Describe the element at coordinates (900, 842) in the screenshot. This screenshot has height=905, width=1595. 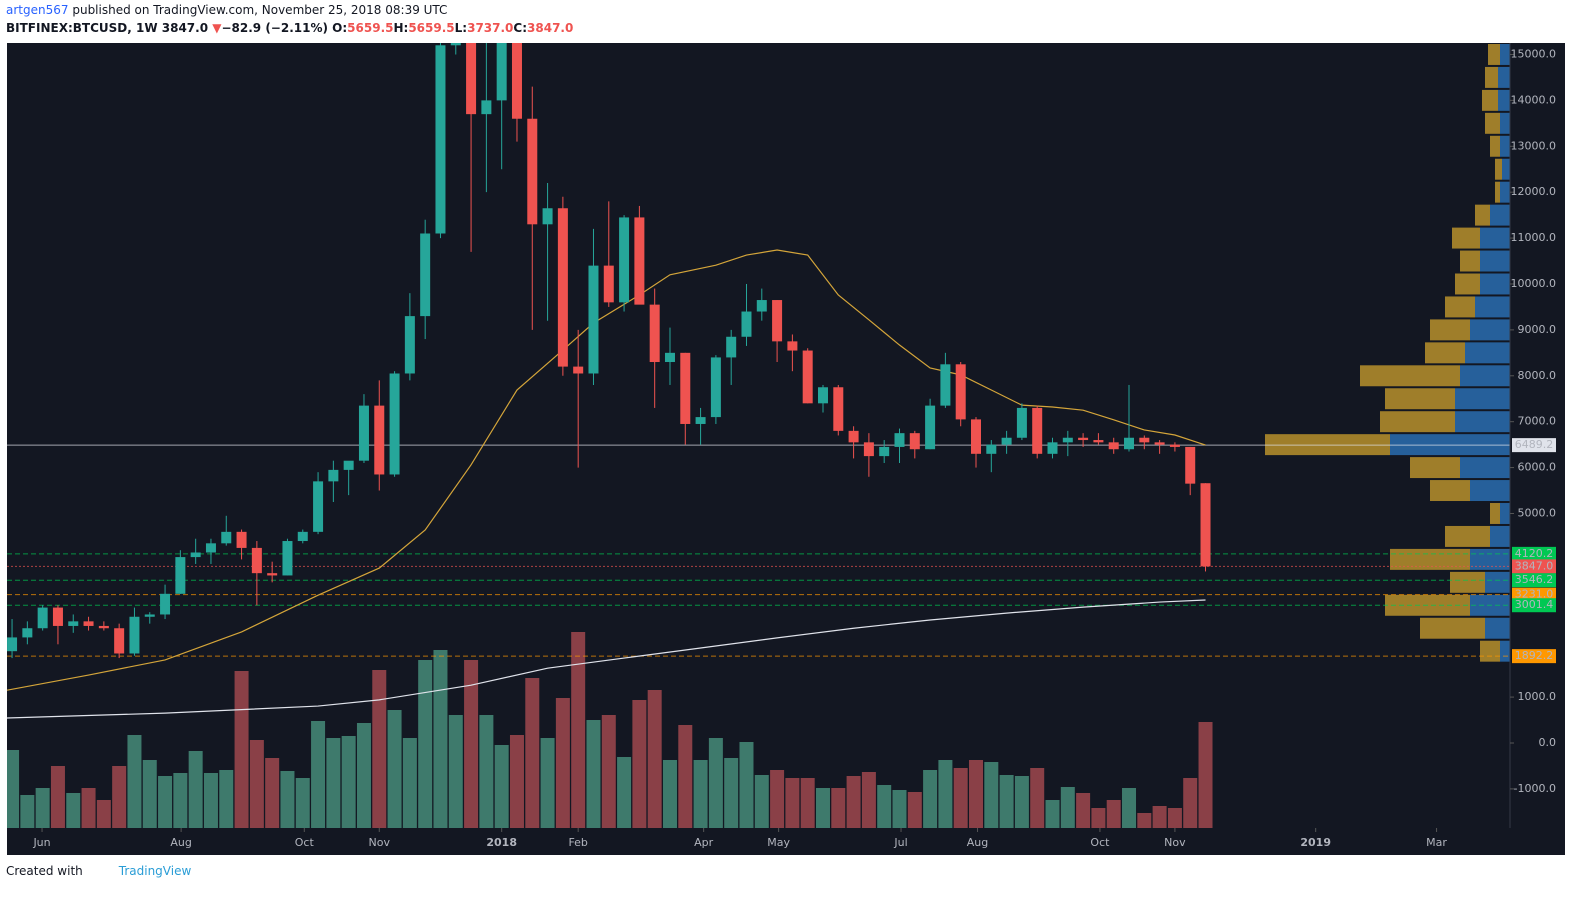
I see `x-tick-label: Jul` at that location.